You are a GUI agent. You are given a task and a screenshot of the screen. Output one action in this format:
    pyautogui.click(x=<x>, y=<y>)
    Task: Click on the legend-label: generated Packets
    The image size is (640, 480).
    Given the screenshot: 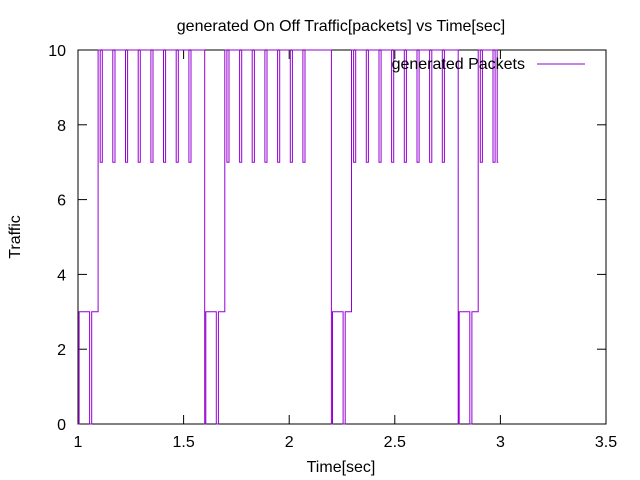 What is the action you would take?
    pyautogui.click(x=458, y=64)
    